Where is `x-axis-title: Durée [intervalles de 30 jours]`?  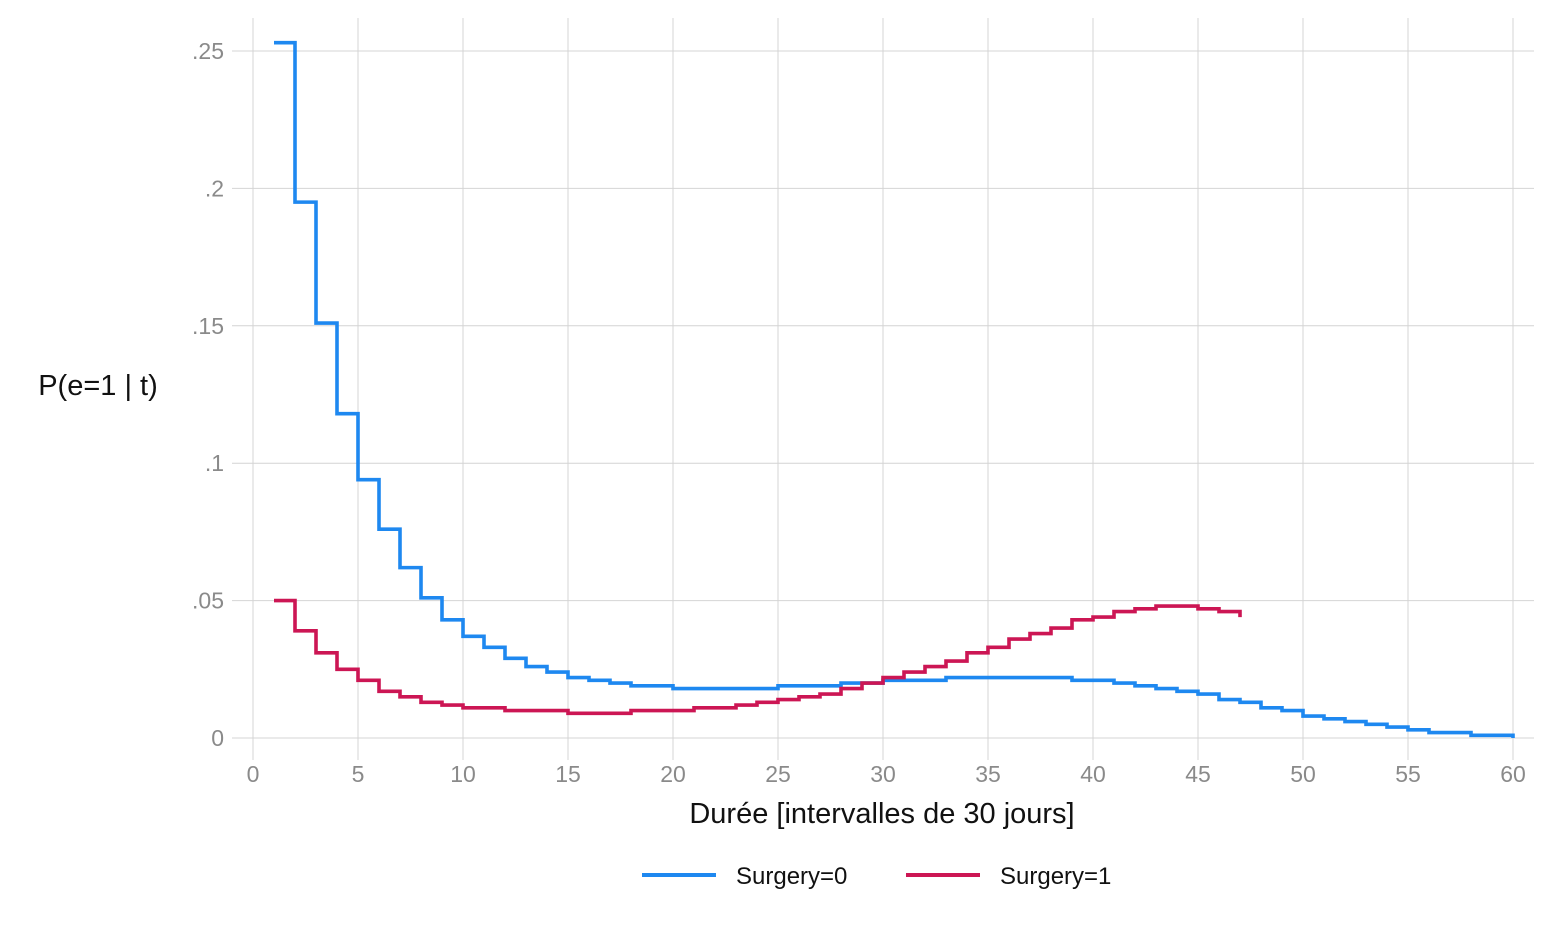
x-axis-title: Durée [intervalles de 30 jours] is located at coordinates (881, 814).